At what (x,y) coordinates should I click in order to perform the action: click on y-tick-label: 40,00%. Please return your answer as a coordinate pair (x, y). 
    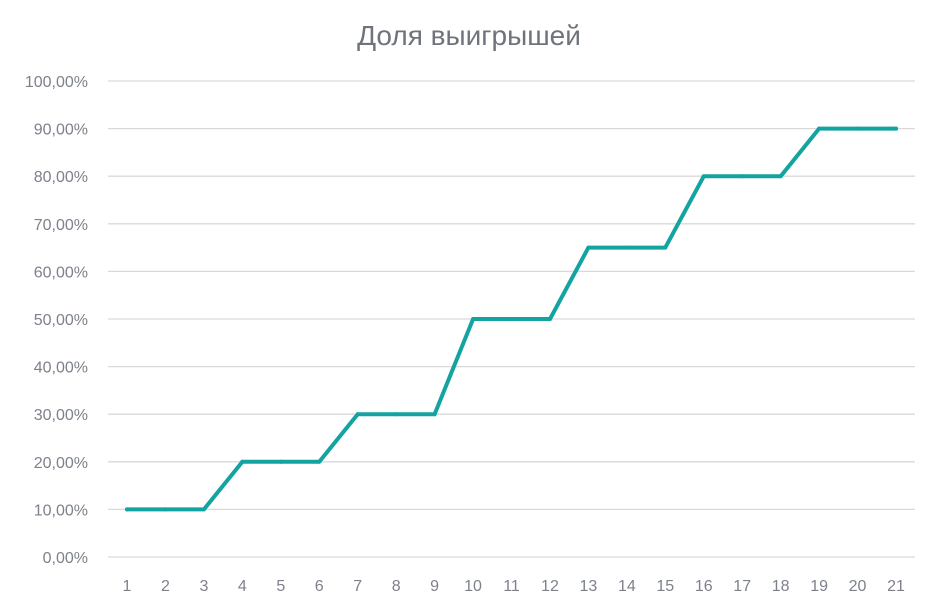
    Looking at the image, I should click on (61, 368).